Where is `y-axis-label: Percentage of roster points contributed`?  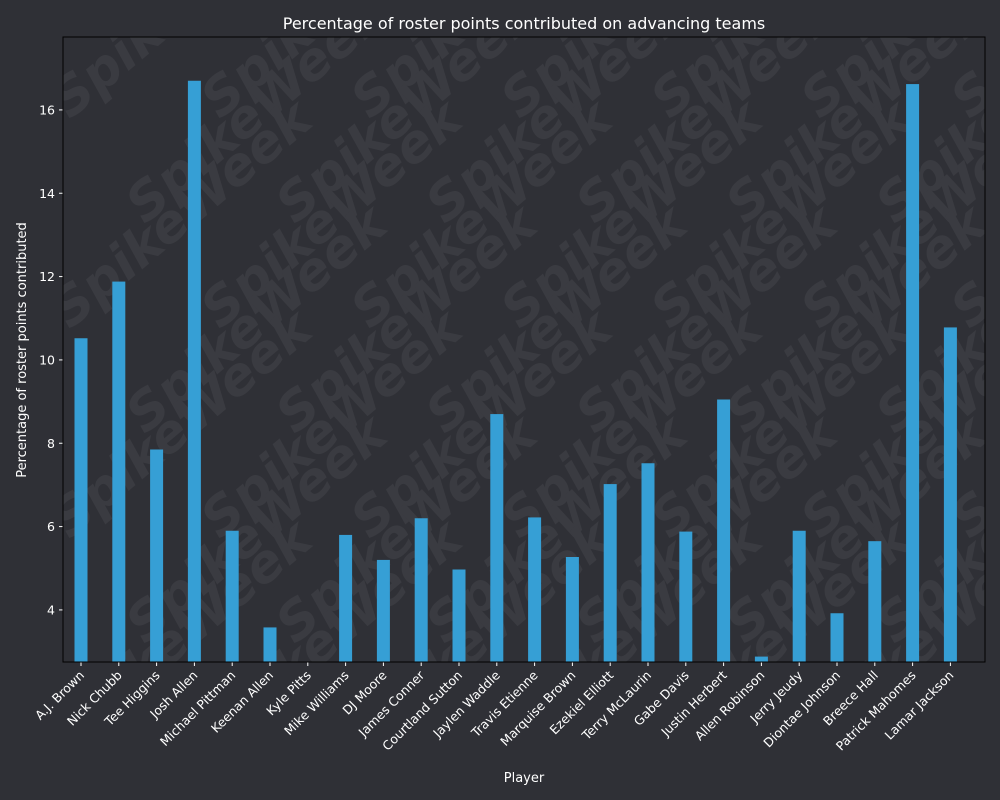 y-axis-label: Percentage of roster points contributed is located at coordinates (22, 350).